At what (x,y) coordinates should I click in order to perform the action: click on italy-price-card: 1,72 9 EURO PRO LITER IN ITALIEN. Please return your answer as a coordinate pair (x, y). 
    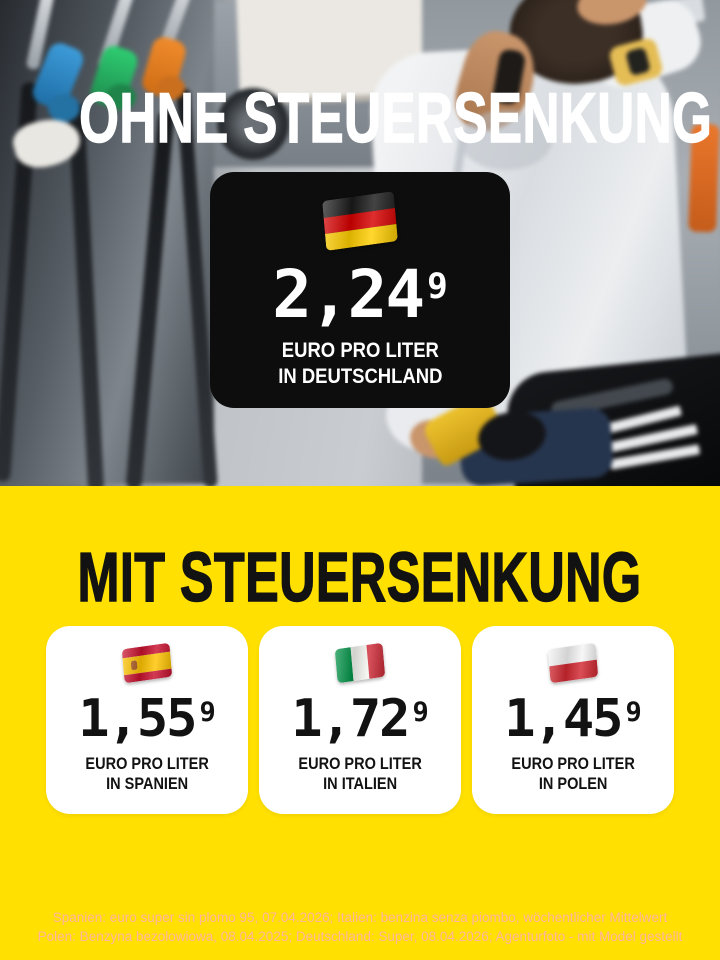
    Looking at the image, I should click on (360, 720).